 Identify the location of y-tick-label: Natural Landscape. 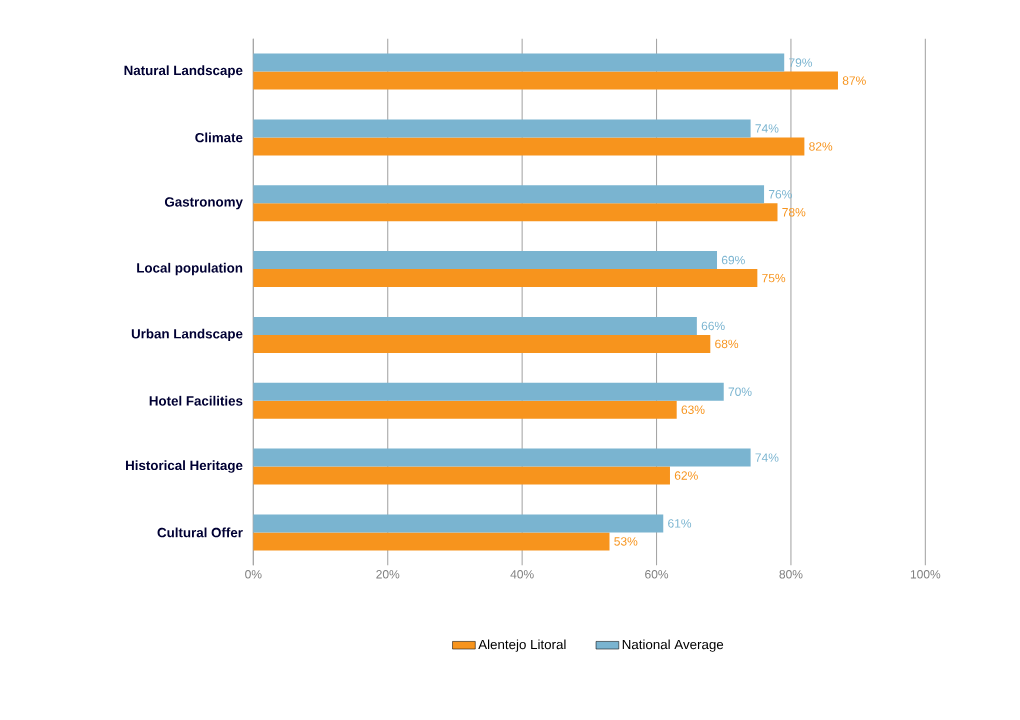
(183, 71).